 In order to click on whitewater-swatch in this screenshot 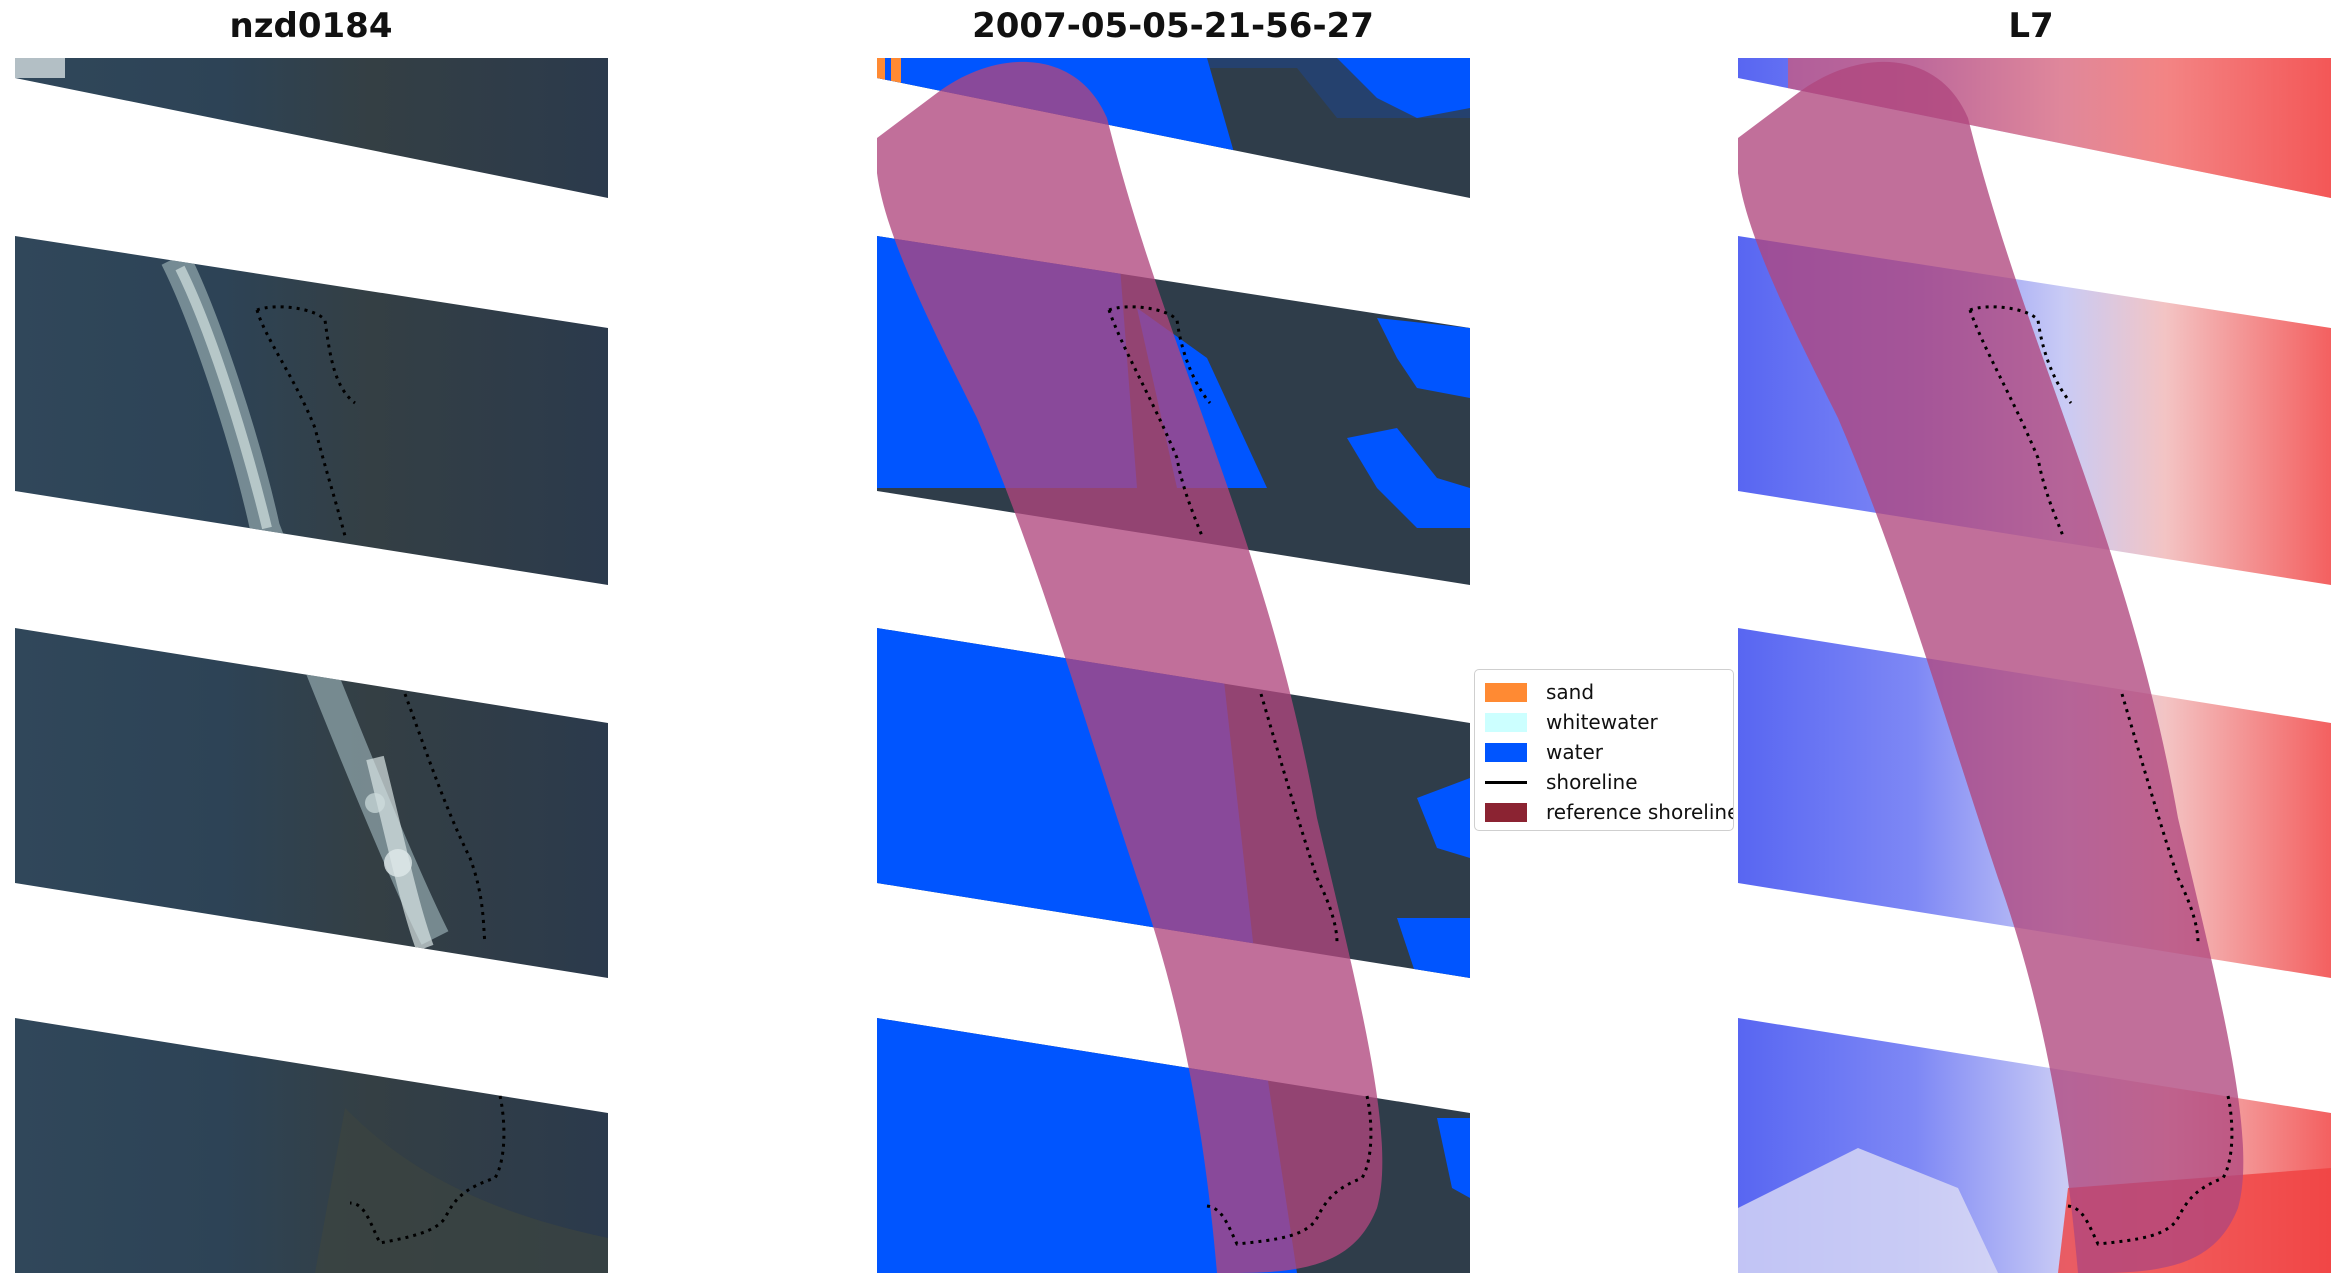, I will do `click(1506, 722)`.